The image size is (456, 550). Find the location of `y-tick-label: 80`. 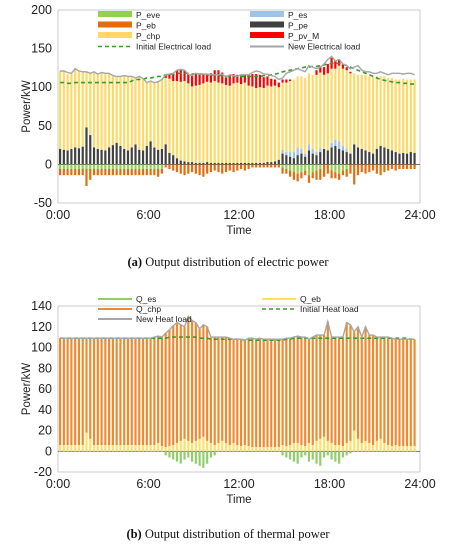

y-tick-label: 80 is located at coordinates (45, 368).